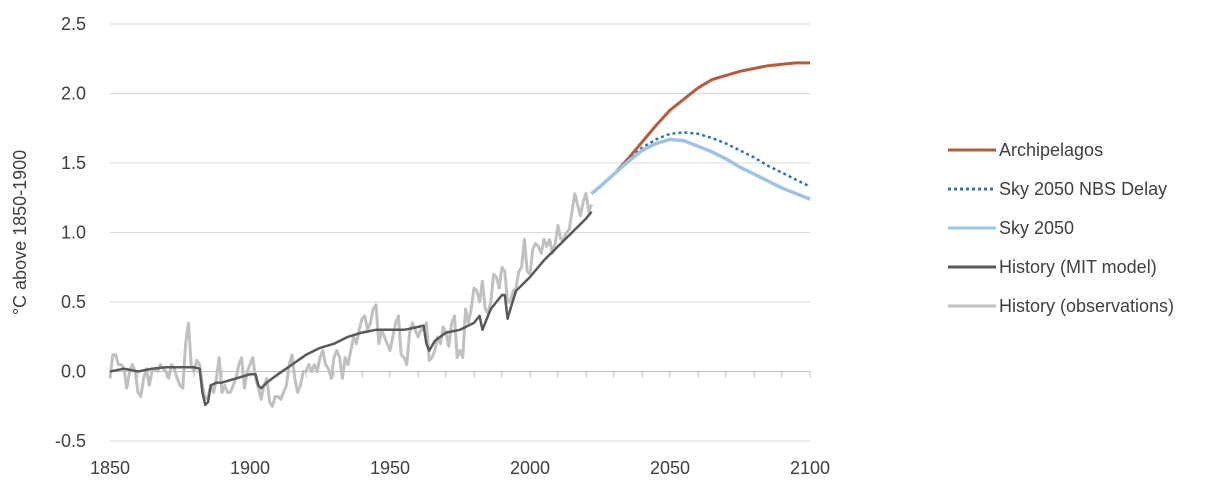 This screenshot has width=1221, height=483. I want to click on x-tick-label: 1850, so click(110, 468).